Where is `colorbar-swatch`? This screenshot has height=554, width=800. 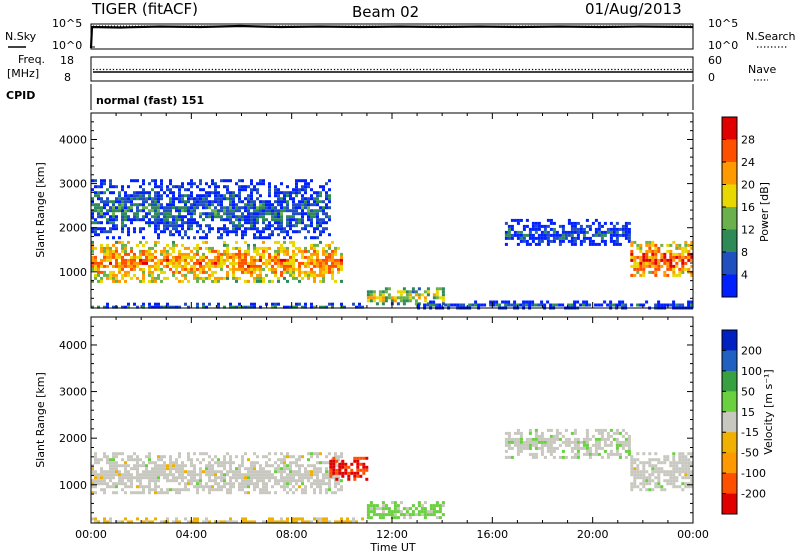 colorbar-swatch is located at coordinates (729, 504).